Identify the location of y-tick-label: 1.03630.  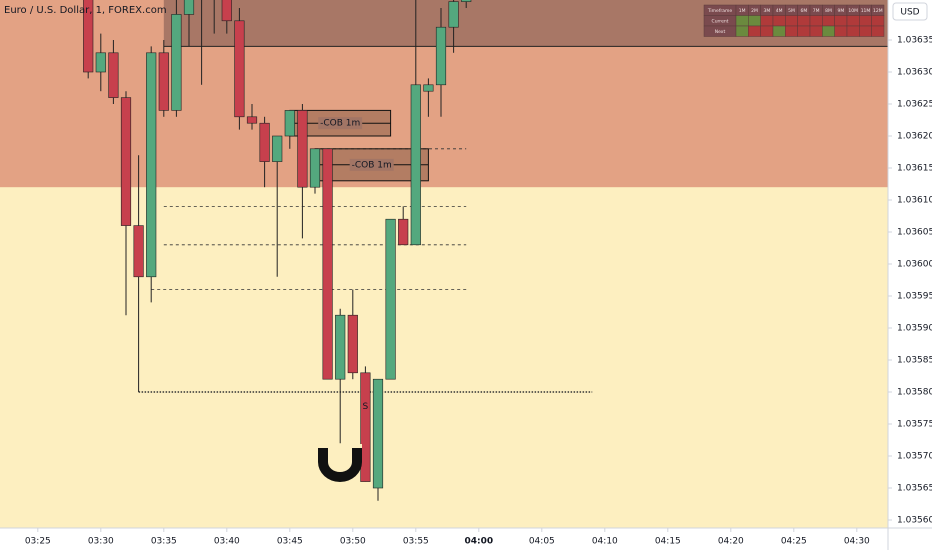
(914, 73).